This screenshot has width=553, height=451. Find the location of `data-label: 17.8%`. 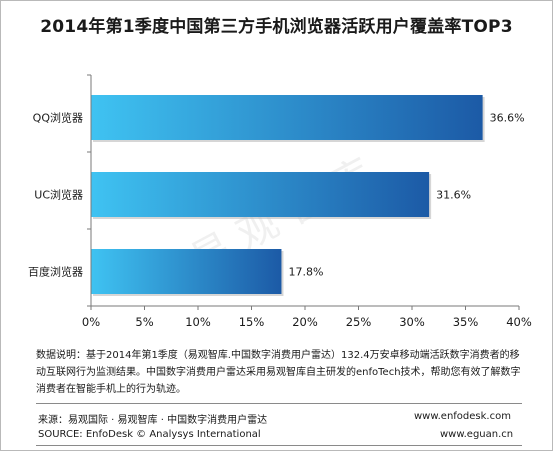

data-label: 17.8% is located at coordinates (305, 272).